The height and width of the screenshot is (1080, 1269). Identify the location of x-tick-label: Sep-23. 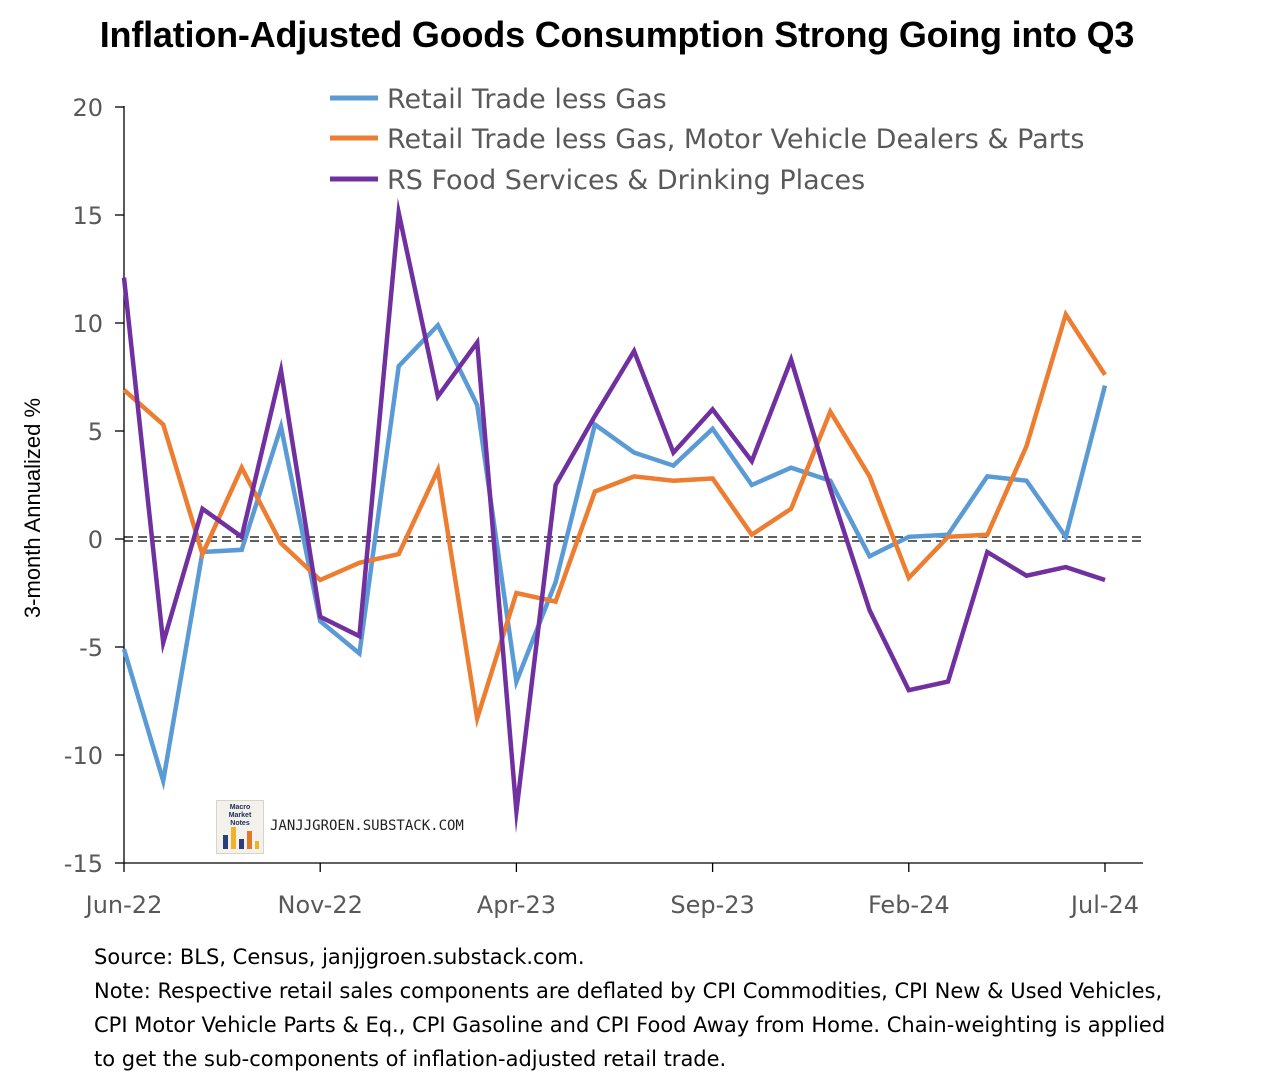
(712, 905).